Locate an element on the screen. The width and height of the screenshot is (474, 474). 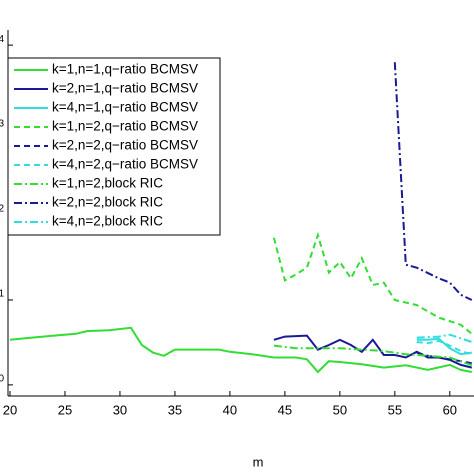
legend-label: k=4,n=2,q−ratio BCMSV is located at coordinates (125, 164).